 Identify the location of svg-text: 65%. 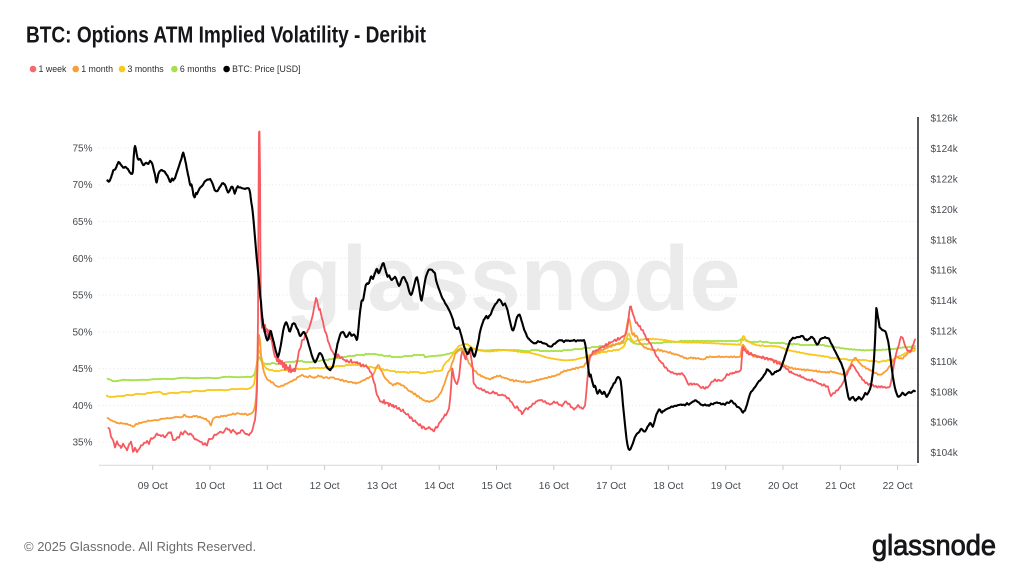
(82, 222).